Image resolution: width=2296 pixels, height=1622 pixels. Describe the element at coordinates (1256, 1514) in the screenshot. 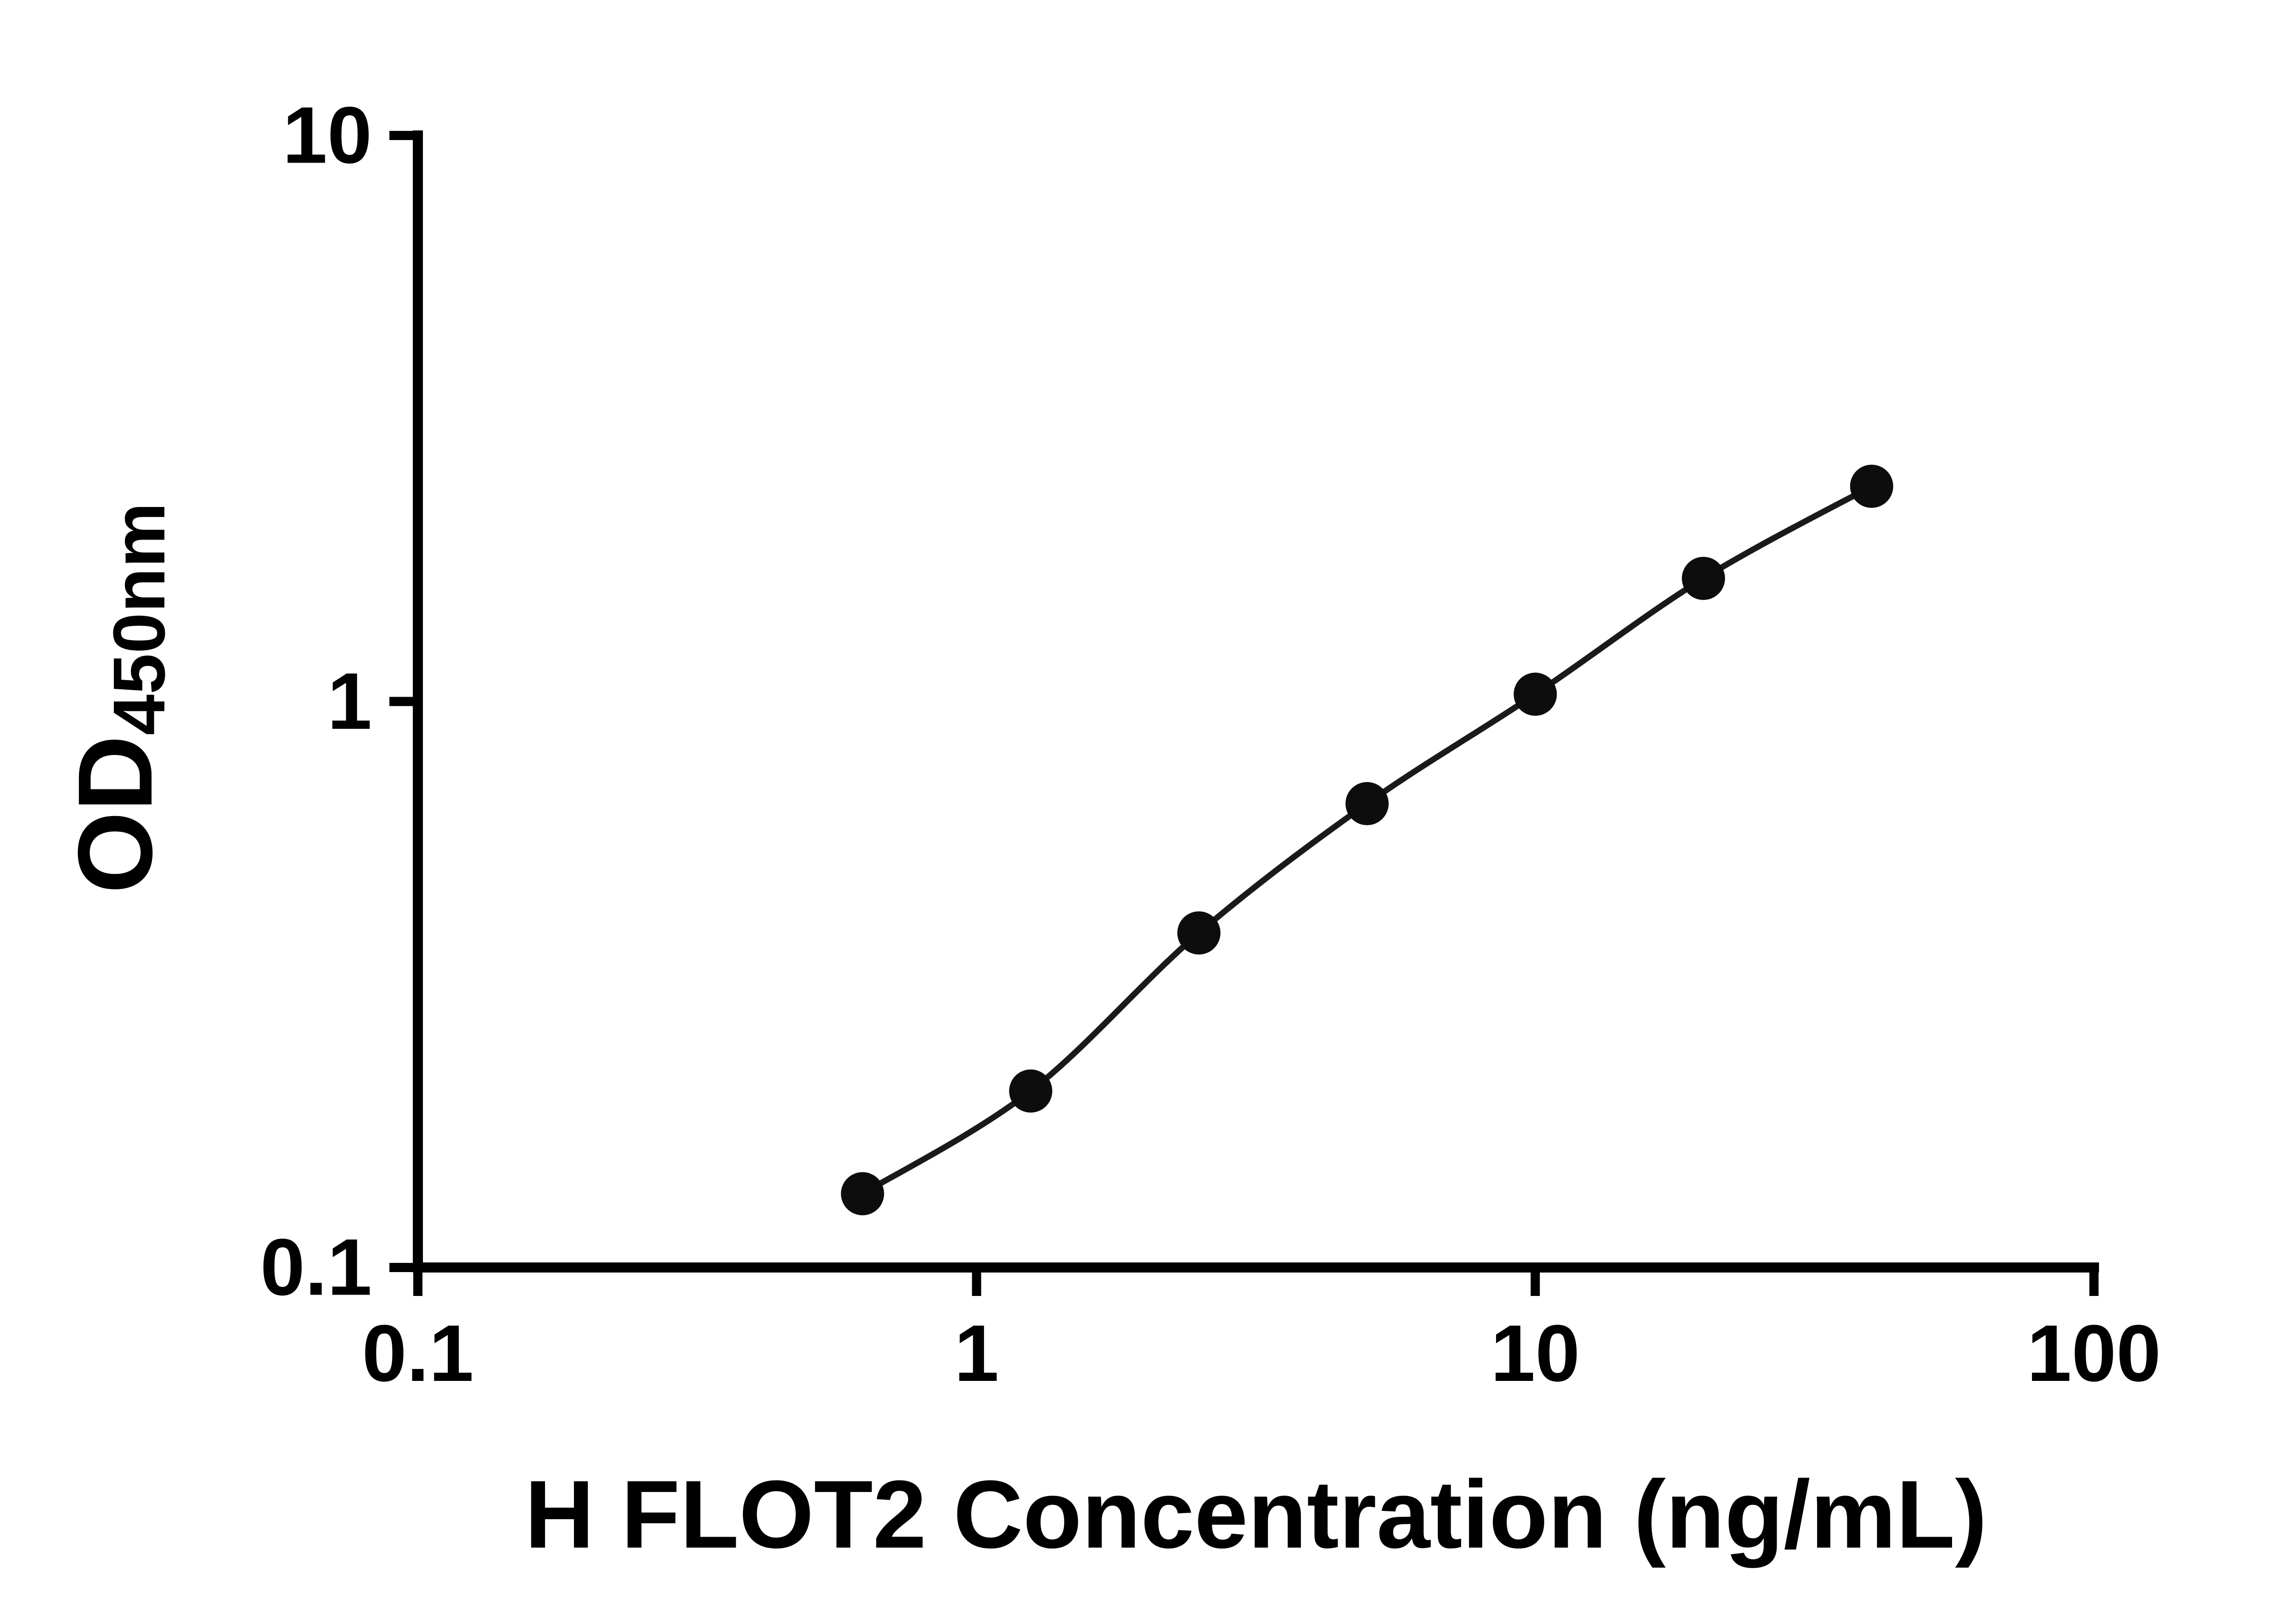

I see `x-axis-title: H FLOT2 Concentration (ng/mL)` at that location.